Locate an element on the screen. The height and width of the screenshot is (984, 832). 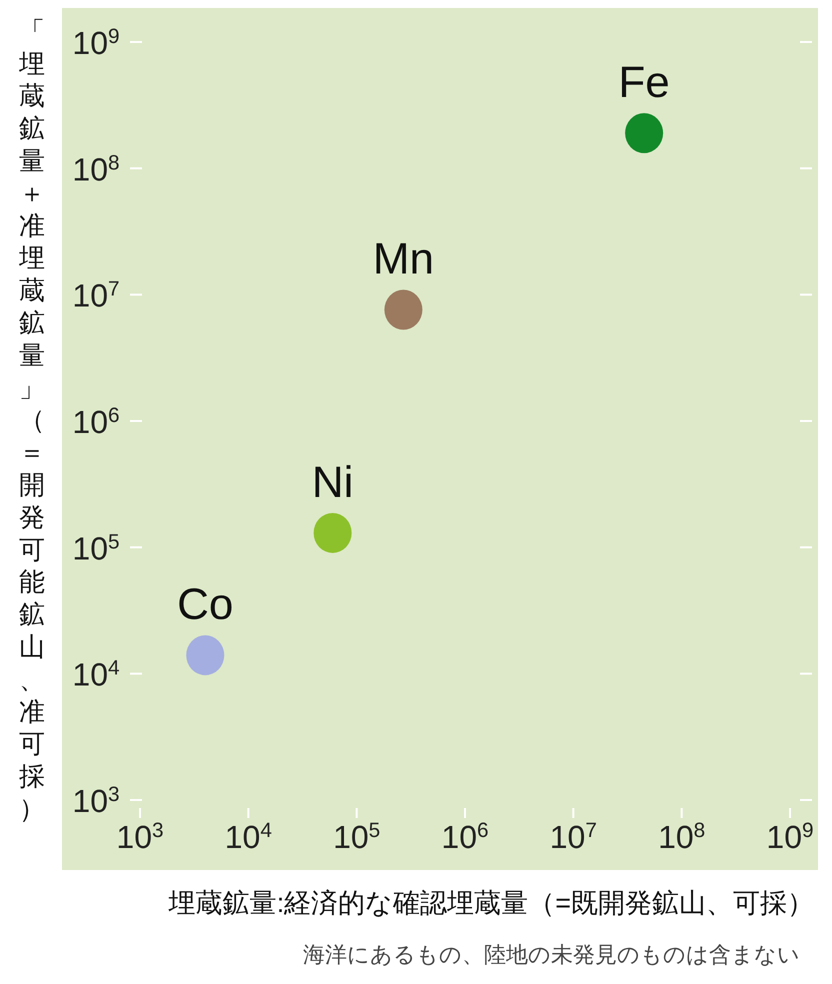
y-tick-label: 10$^{3}$ is located at coordinates (96, 800).